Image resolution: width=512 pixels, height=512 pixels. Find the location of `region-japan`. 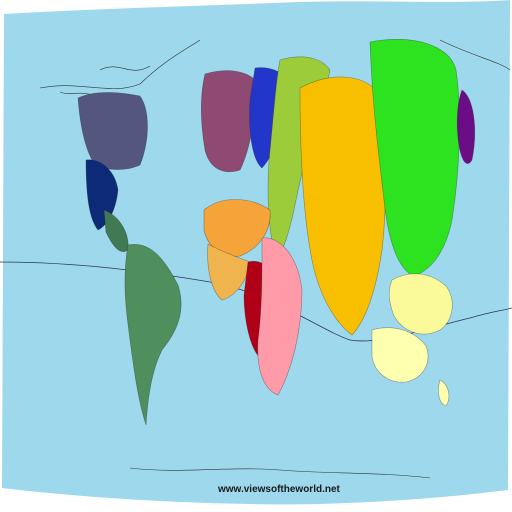

region-japan is located at coordinates (466, 126).